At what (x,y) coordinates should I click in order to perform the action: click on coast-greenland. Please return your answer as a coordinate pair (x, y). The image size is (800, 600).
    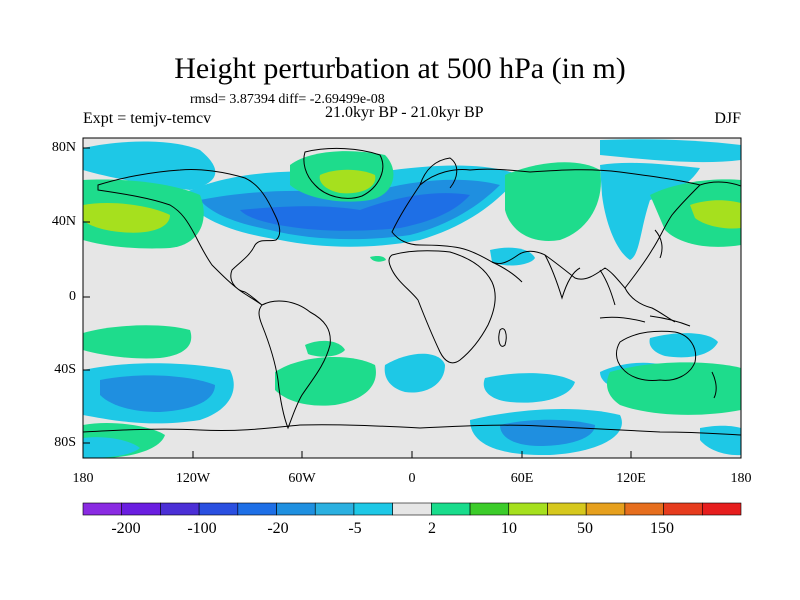
    Looking at the image, I should click on (343, 173).